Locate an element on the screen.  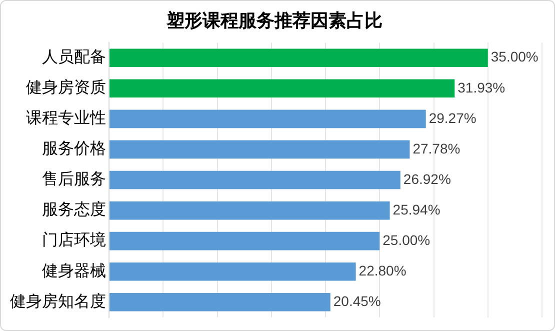
data-label: 29.27% is located at coordinates (452, 118).